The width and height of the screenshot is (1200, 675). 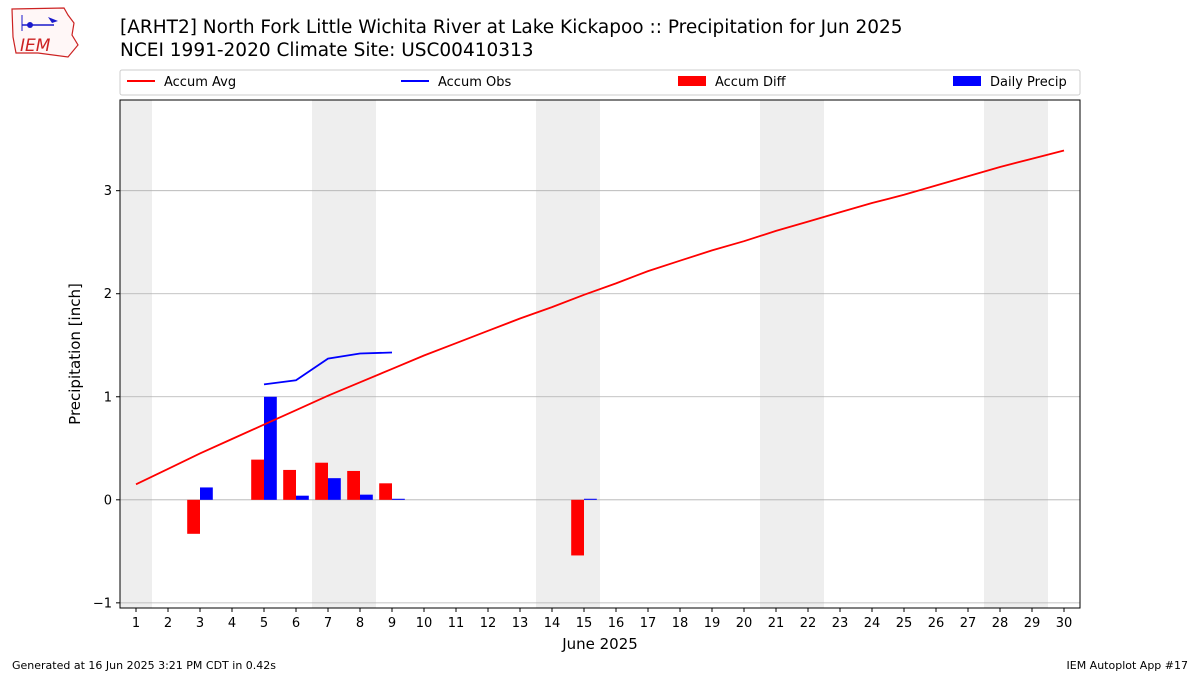 I want to click on x-tick-label: 6, so click(x=296, y=623).